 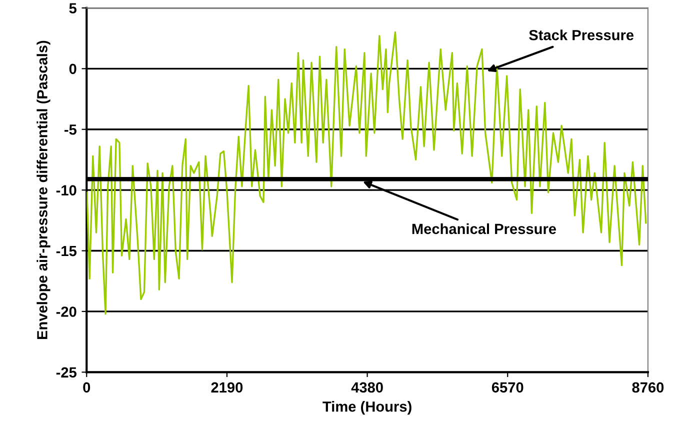 I want to click on y-tick-label: -10, so click(x=66, y=190).